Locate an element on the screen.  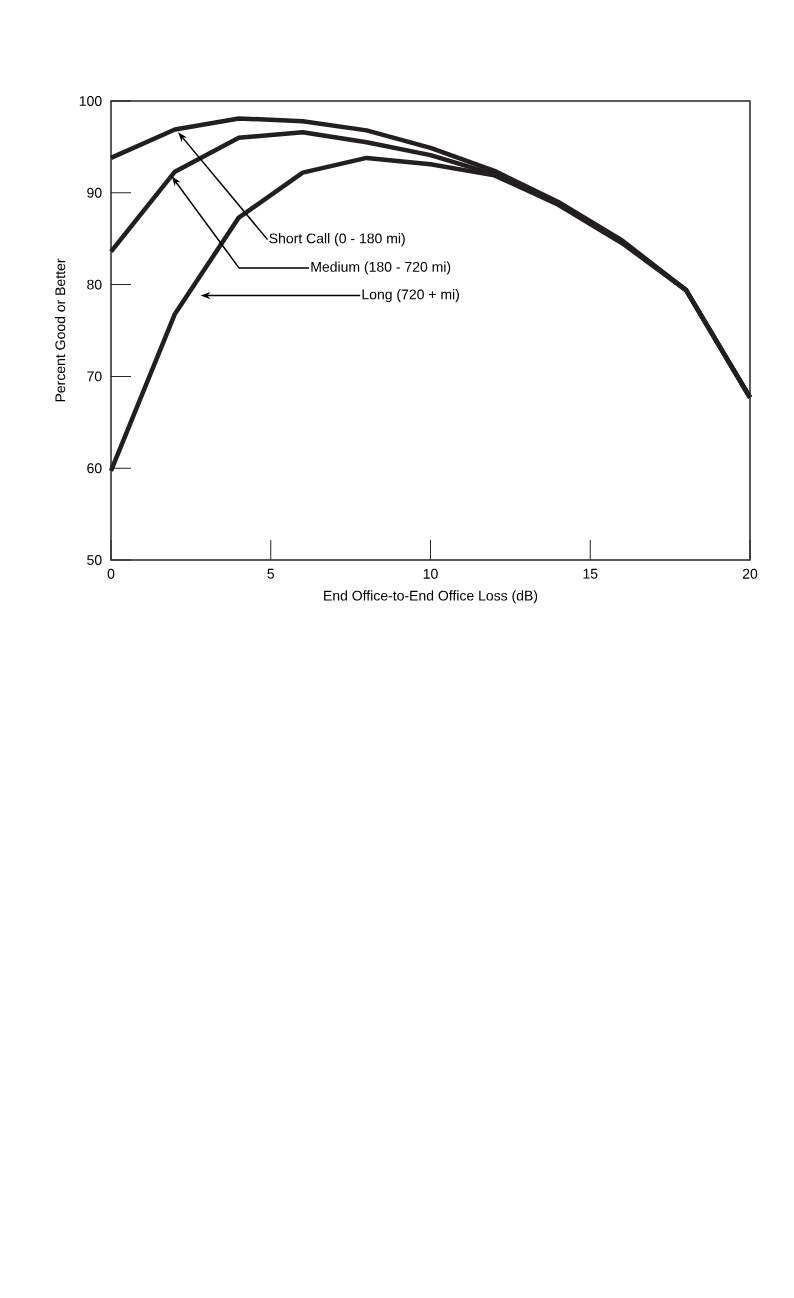
x-tick-label: 15 is located at coordinates (590, 573).